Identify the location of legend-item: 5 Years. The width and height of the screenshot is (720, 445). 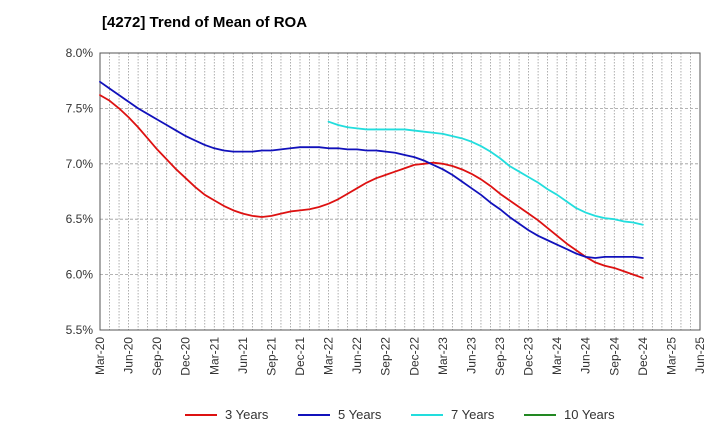
(340, 414).